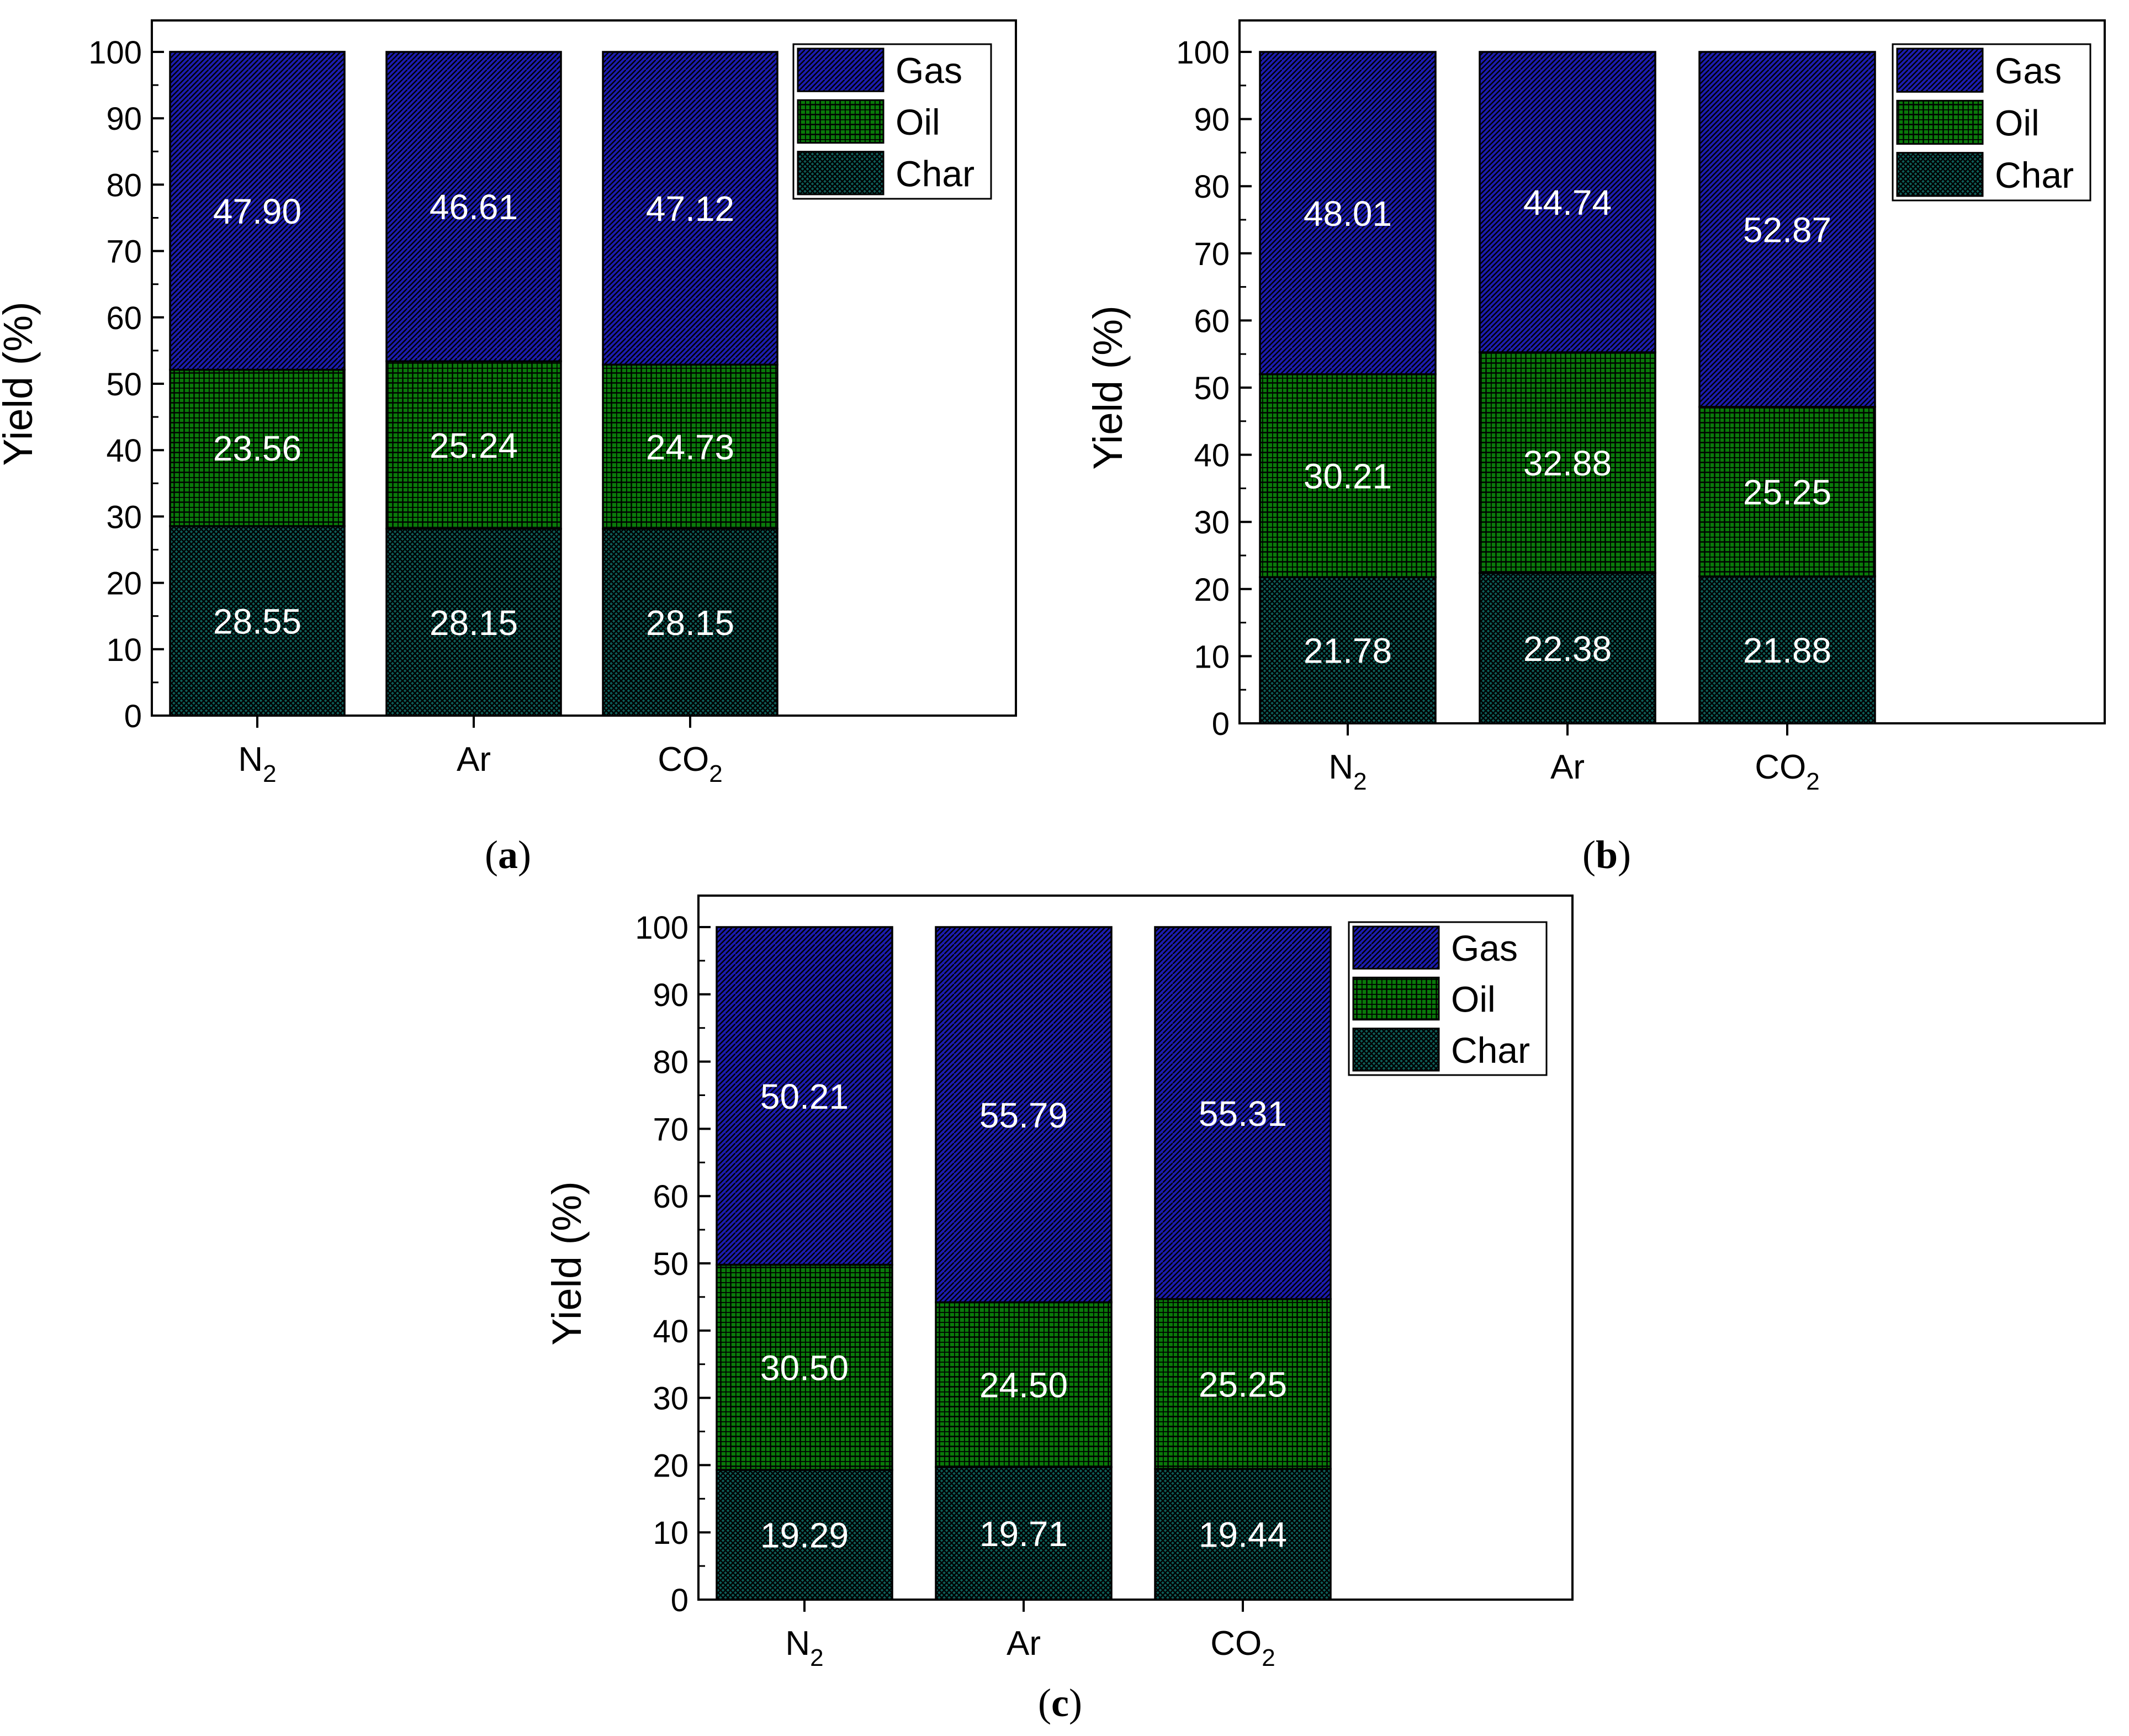 The height and width of the screenshot is (1736, 2129). I want to click on data-label-char: 21.88, so click(1787, 650).